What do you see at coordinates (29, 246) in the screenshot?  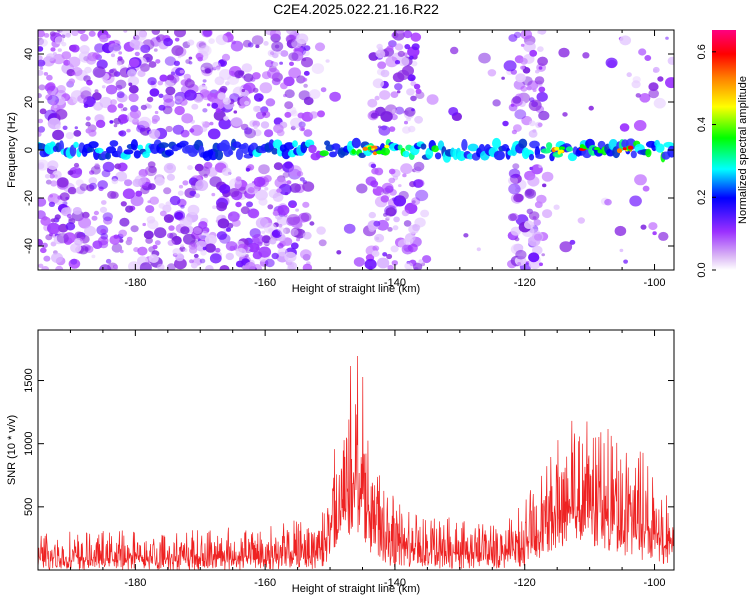 I see `y-tick-label: -40` at bounding box center [29, 246].